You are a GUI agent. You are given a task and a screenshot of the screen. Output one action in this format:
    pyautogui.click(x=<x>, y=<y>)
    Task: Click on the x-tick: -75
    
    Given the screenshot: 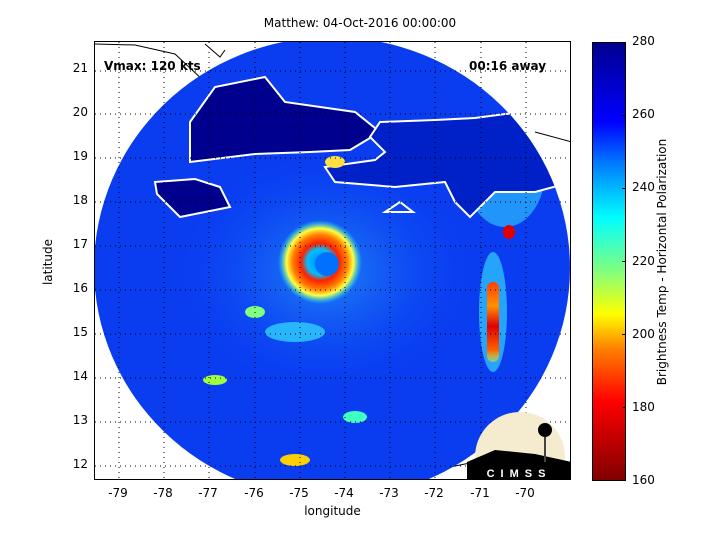 What is the action you would take?
    pyautogui.click(x=299, y=493)
    